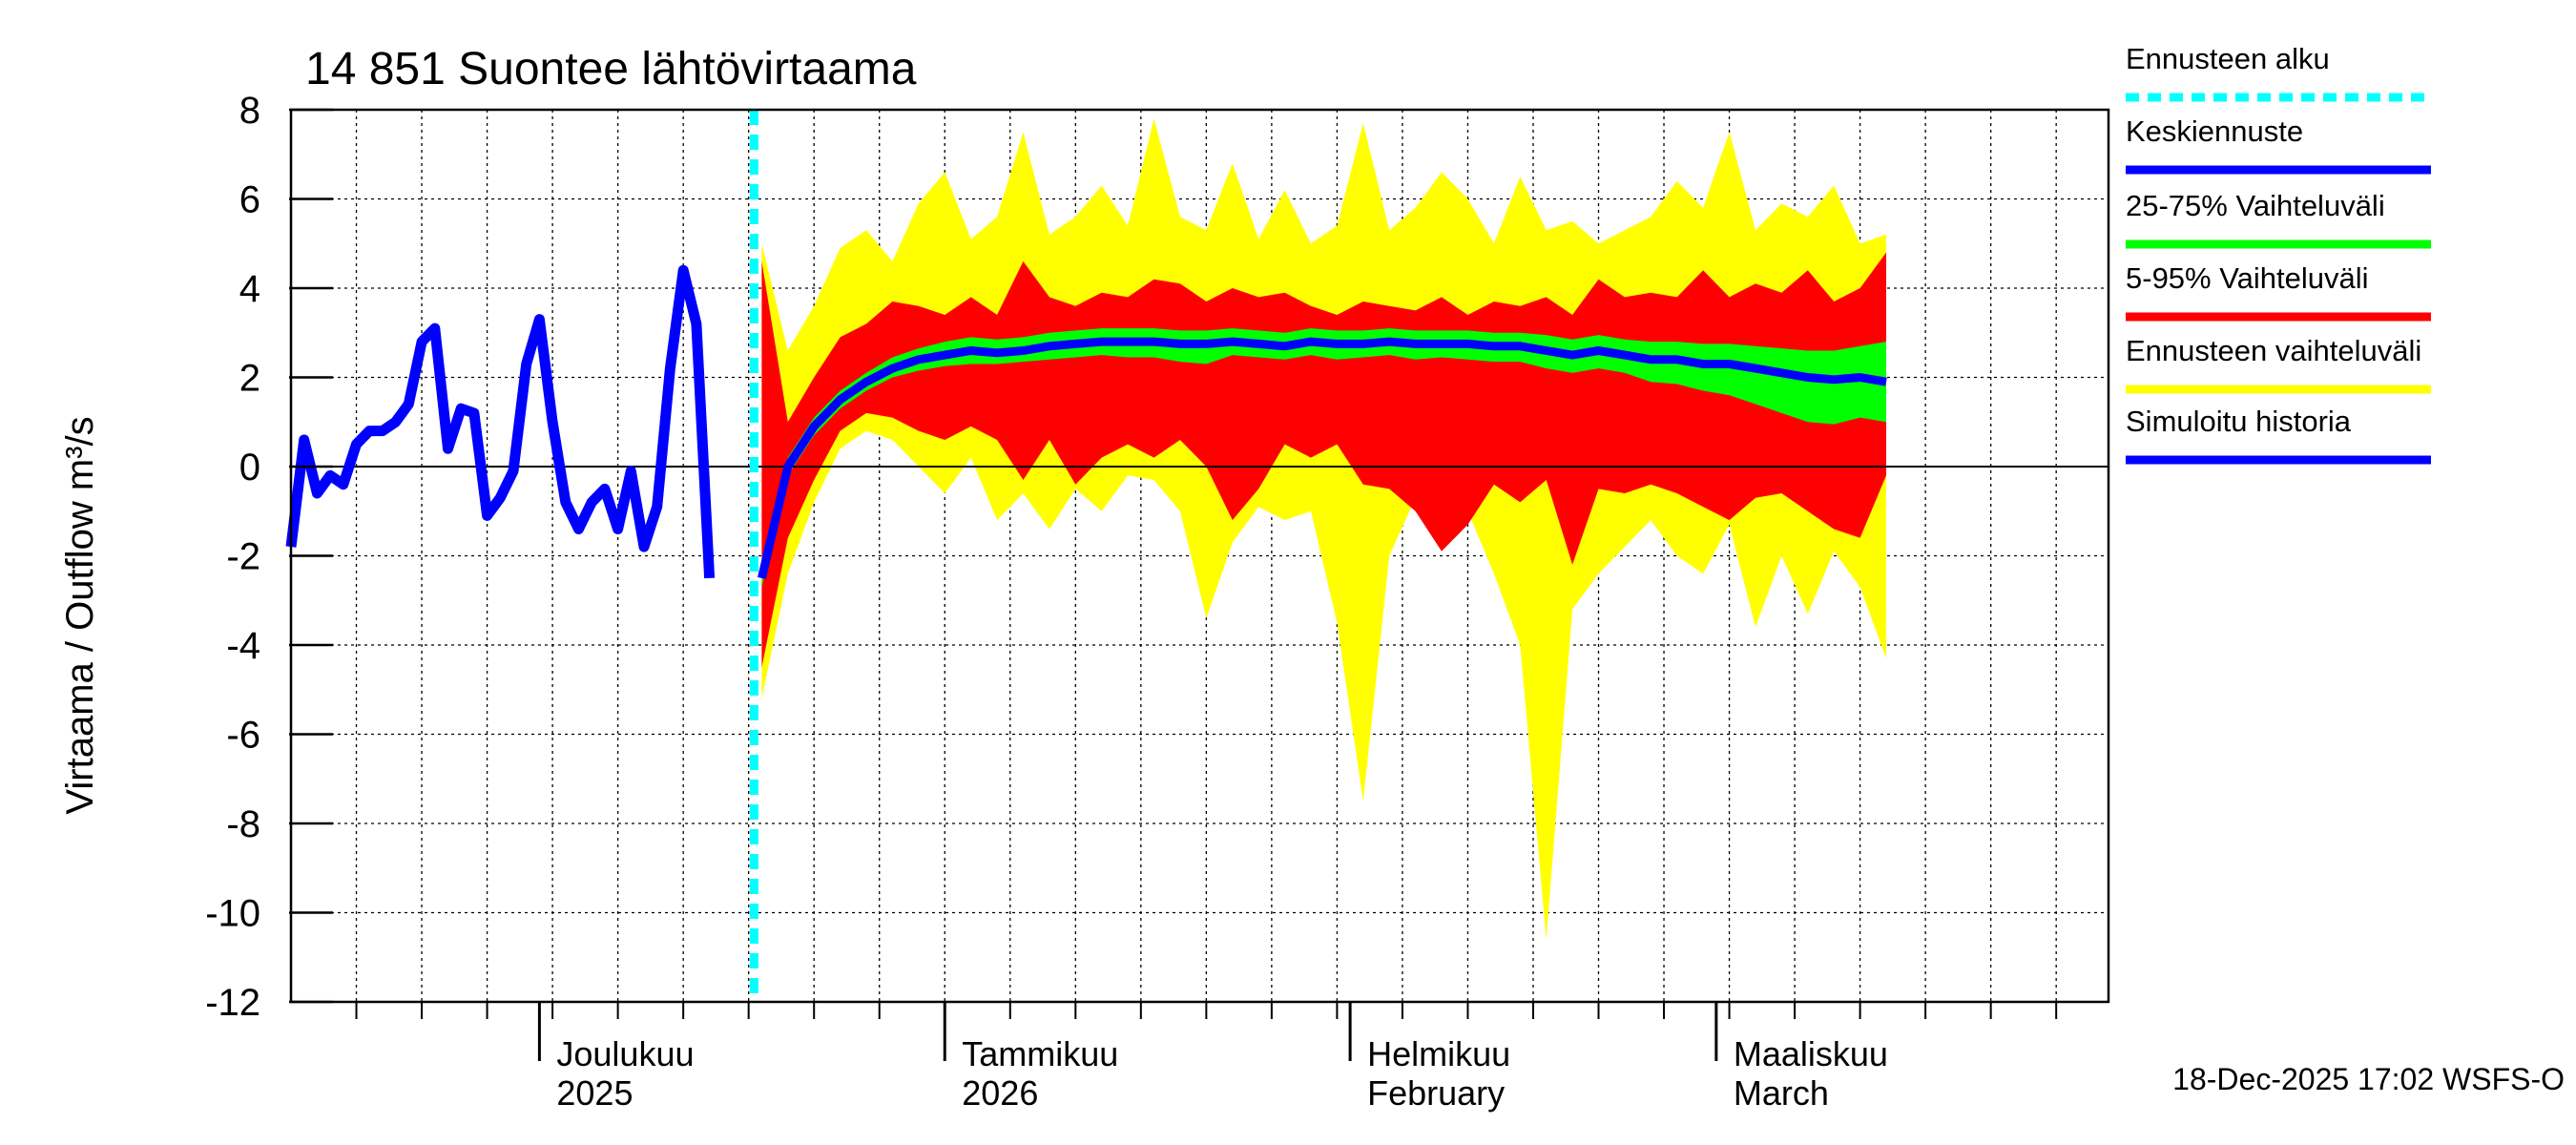 This screenshot has width=2576, height=1145. Describe the element at coordinates (2255, 205) in the screenshot. I see `legend-label: 25-75% Vaihteluväli` at that location.